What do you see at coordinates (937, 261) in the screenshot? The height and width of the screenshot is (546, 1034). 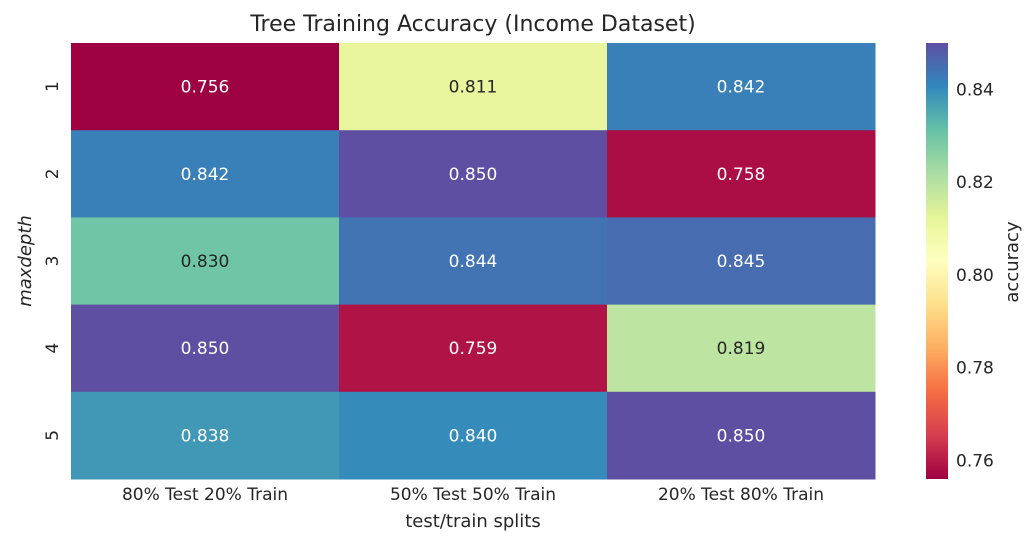 I see `colorbar` at bounding box center [937, 261].